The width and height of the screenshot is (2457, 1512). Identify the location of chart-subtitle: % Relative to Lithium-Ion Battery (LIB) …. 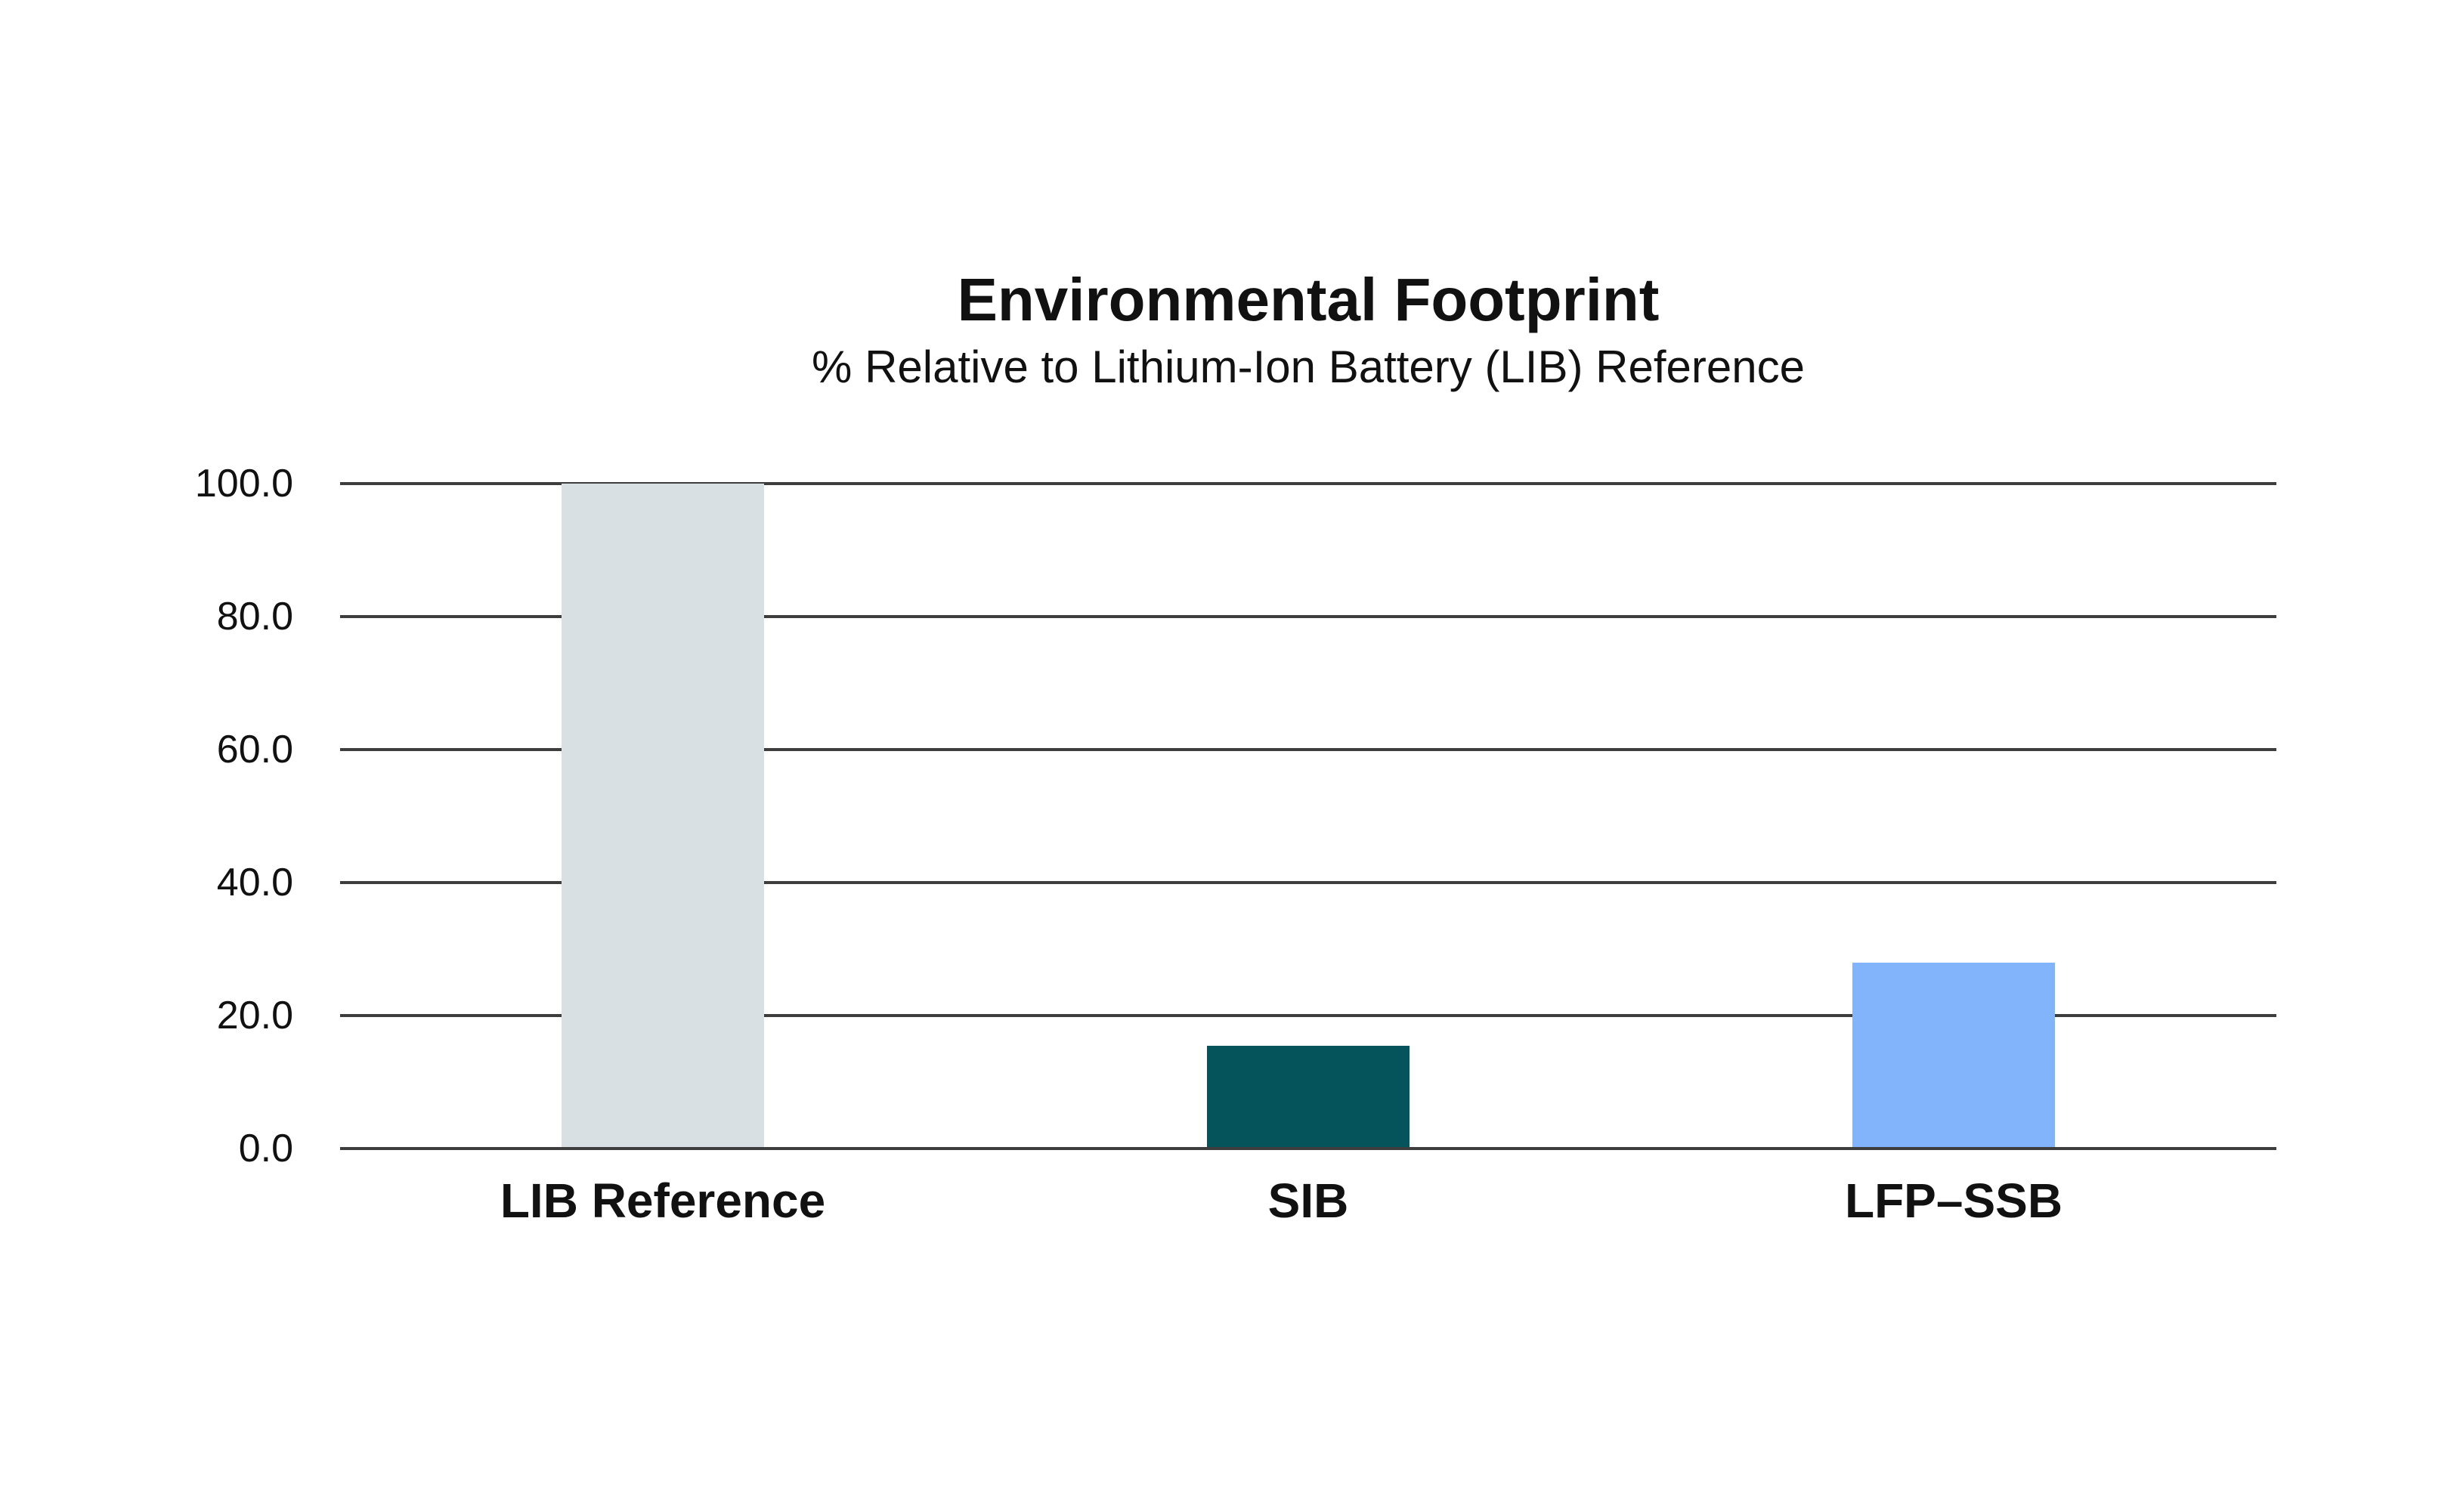
(1308, 366).